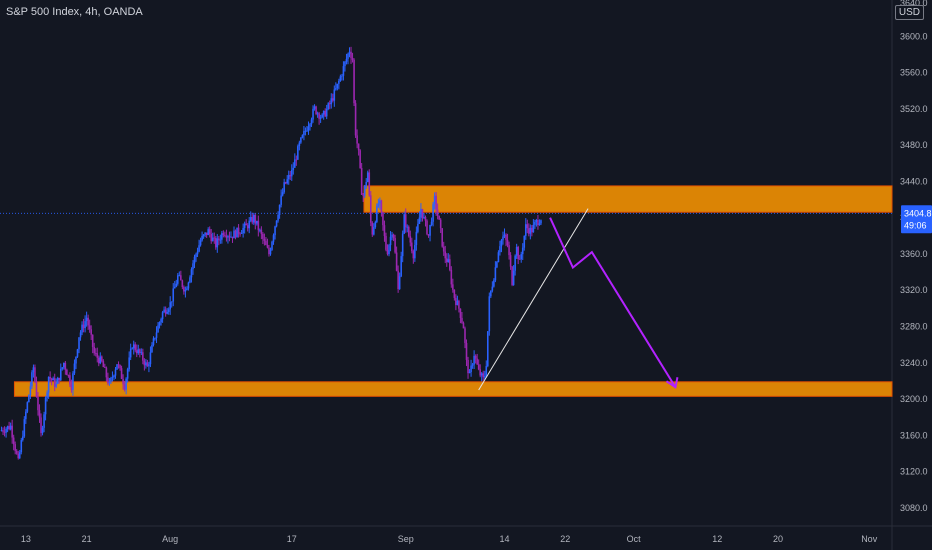  I want to click on x-tick-label: Aug, so click(170, 539).